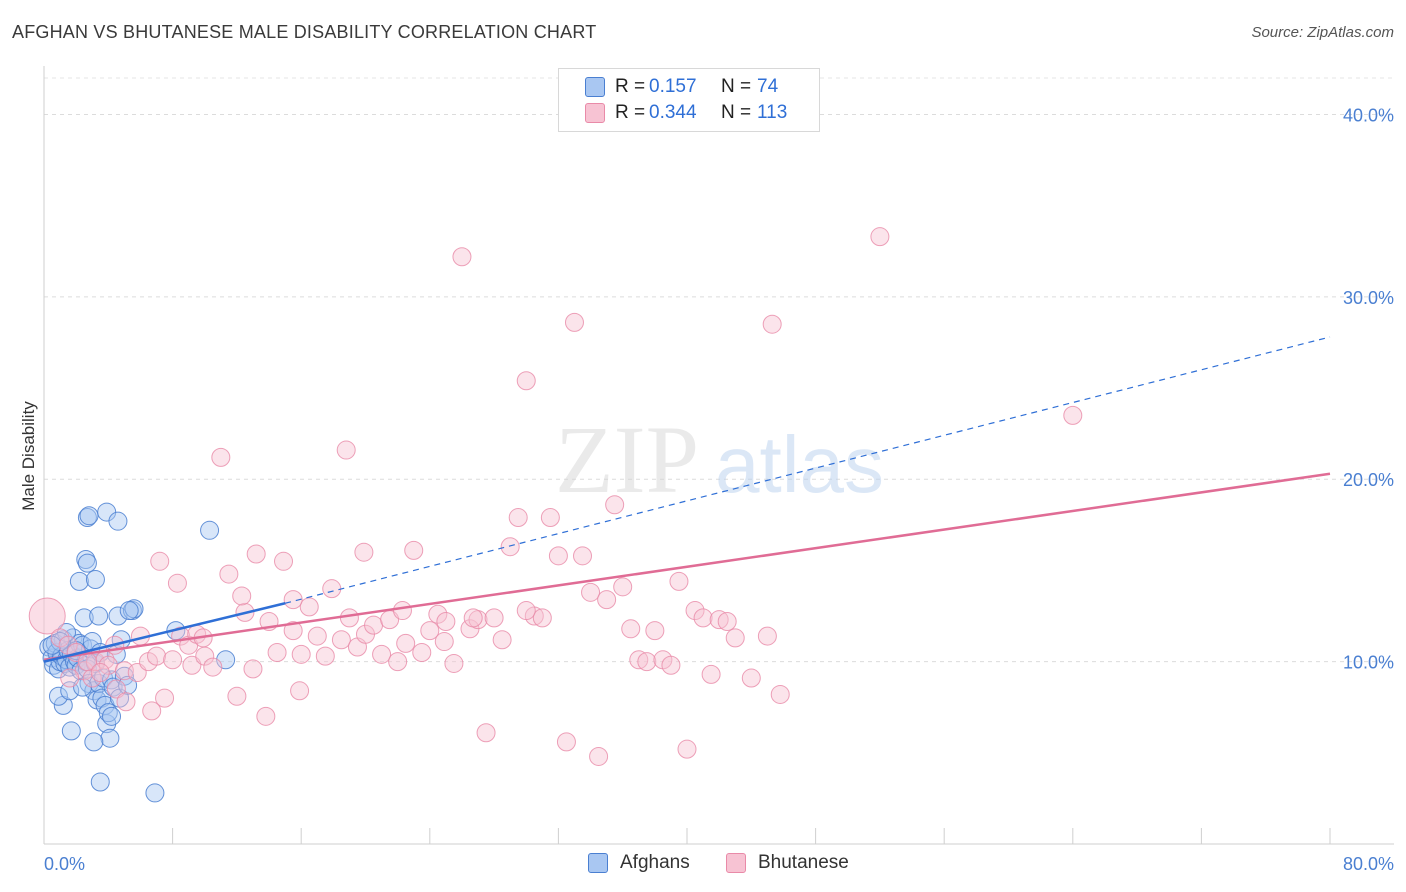 This screenshot has width=1406, height=892. I want to click on r-value: 0.344, so click(673, 112).